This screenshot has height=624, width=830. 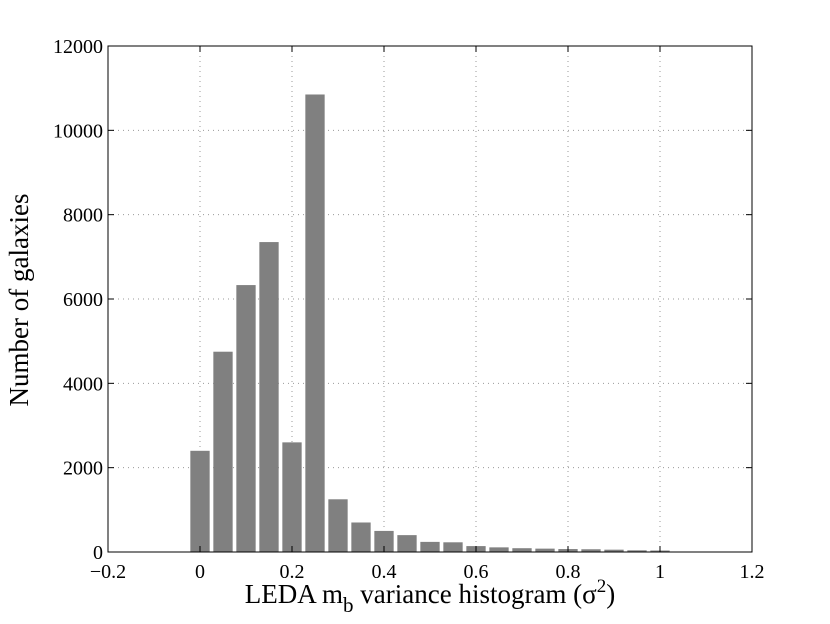 What do you see at coordinates (292, 572) in the screenshot?
I see `x-tick-label: 0.2` at bounding box center [292, 572].